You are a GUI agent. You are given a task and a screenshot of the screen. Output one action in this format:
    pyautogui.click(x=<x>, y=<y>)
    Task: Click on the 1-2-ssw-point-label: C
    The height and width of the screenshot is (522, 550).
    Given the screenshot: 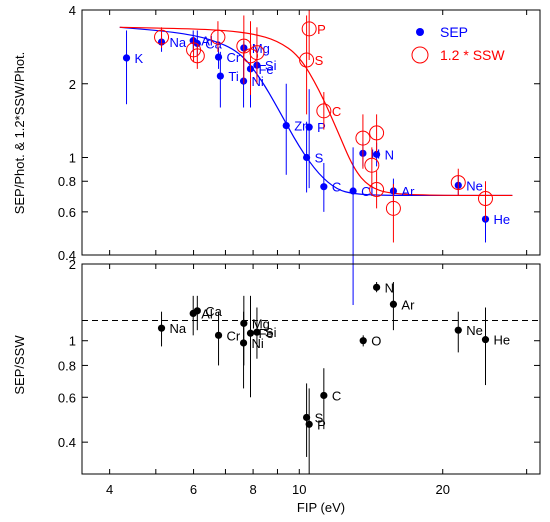 What is the action you would take?
    pyautogui.click(x=336, y=111)
    